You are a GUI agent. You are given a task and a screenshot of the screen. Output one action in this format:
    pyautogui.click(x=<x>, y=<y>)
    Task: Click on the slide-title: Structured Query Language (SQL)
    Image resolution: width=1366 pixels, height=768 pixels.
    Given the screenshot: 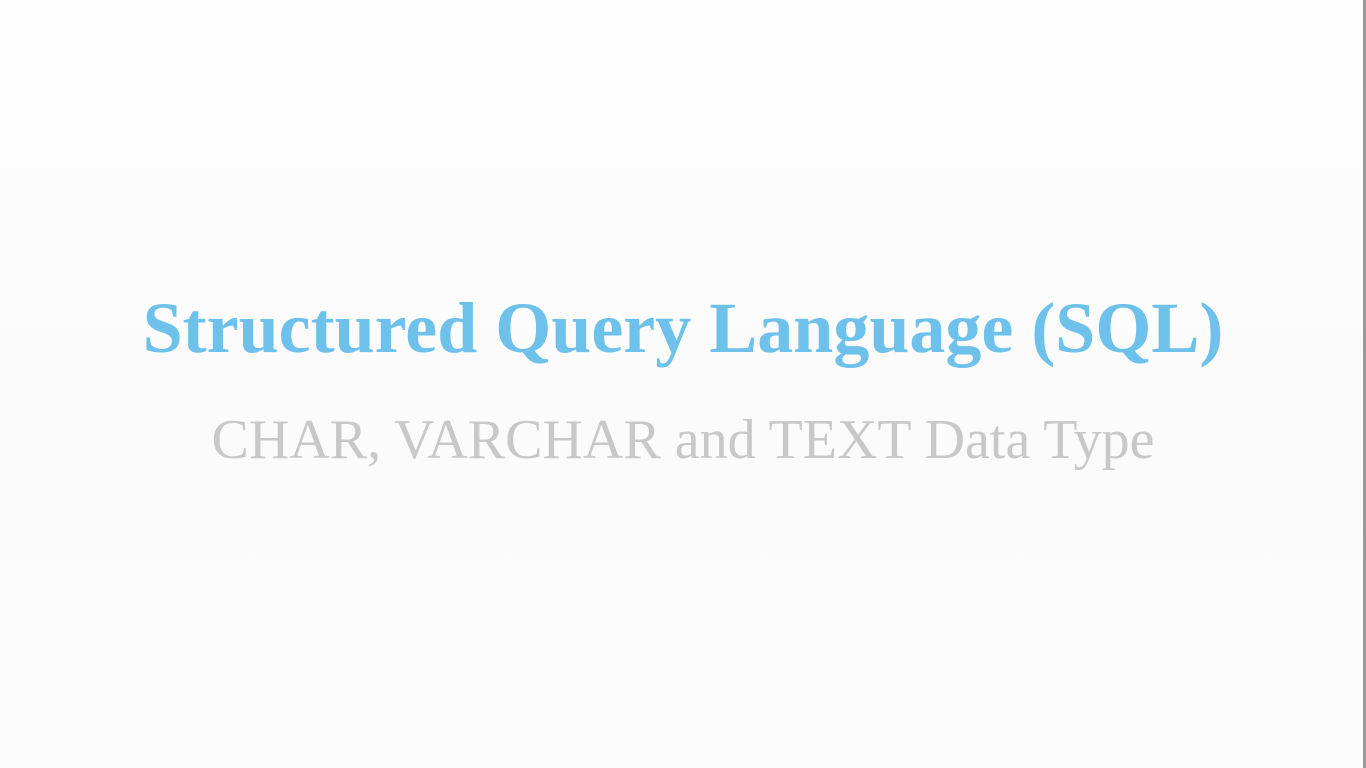 What is the action you would take?
    pyautogui.click(x=683, y=328)
    